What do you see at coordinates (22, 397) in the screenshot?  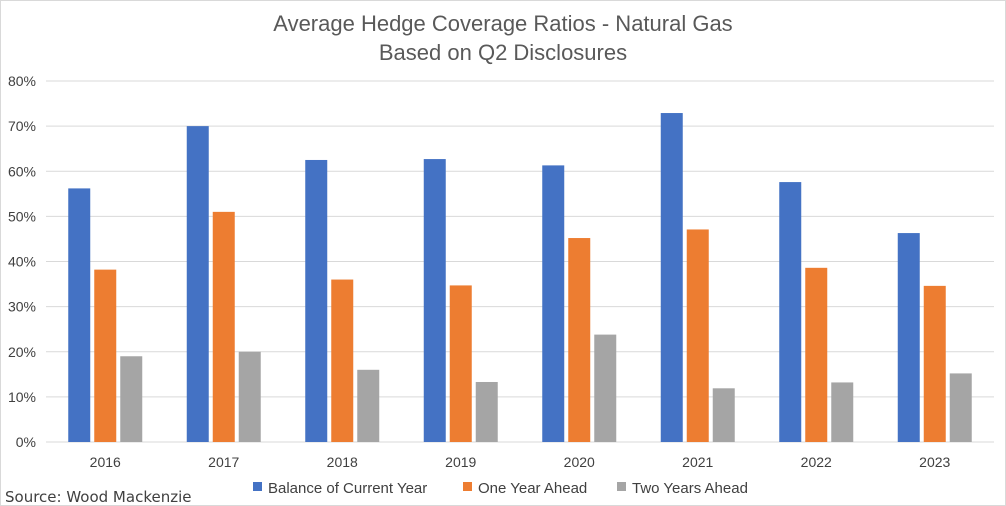 I see `y-tick-label: 10%` at bounding box center [22, 397].